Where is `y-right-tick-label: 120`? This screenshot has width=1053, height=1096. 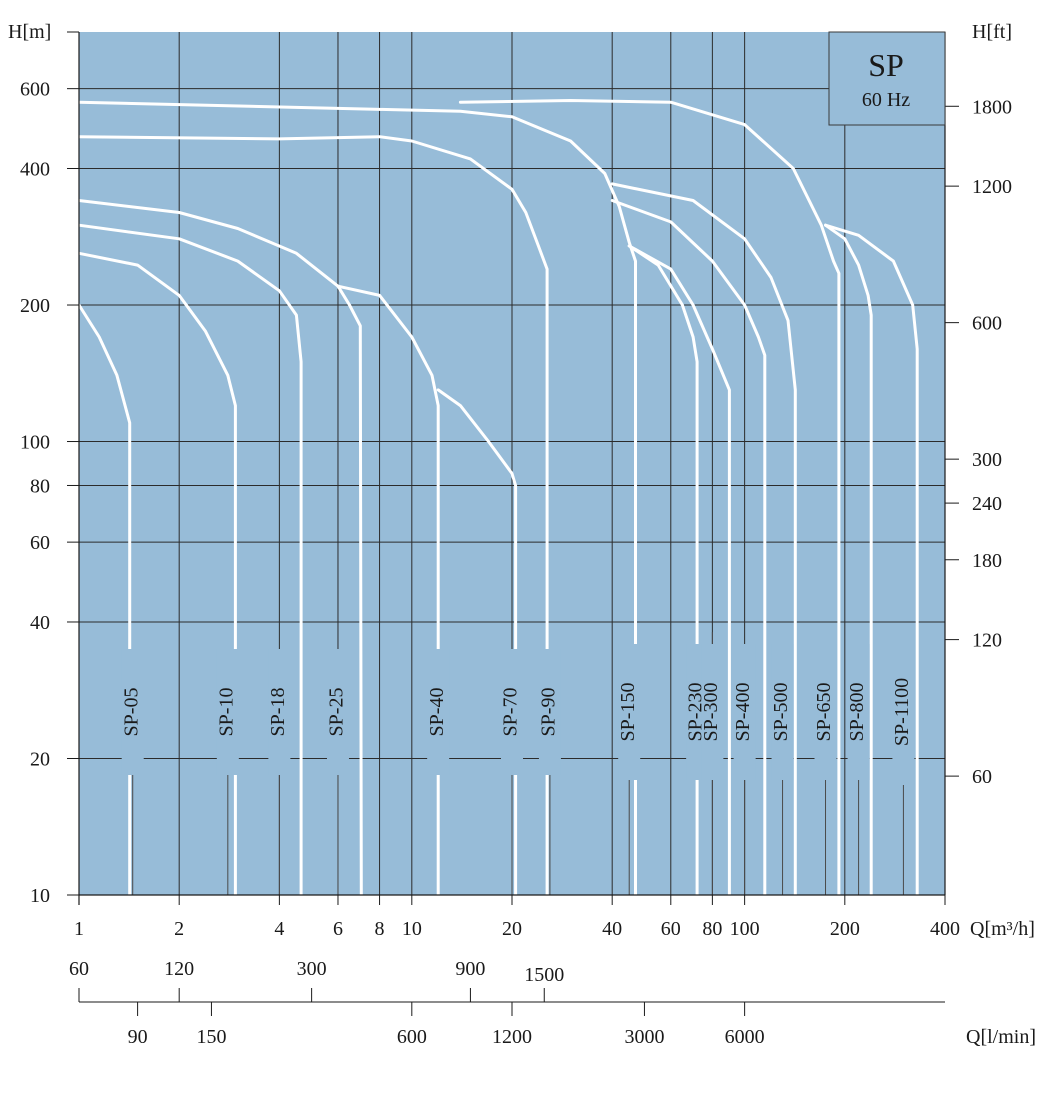 y-right-tick-label: 120 is located at coordinates (987, 641).